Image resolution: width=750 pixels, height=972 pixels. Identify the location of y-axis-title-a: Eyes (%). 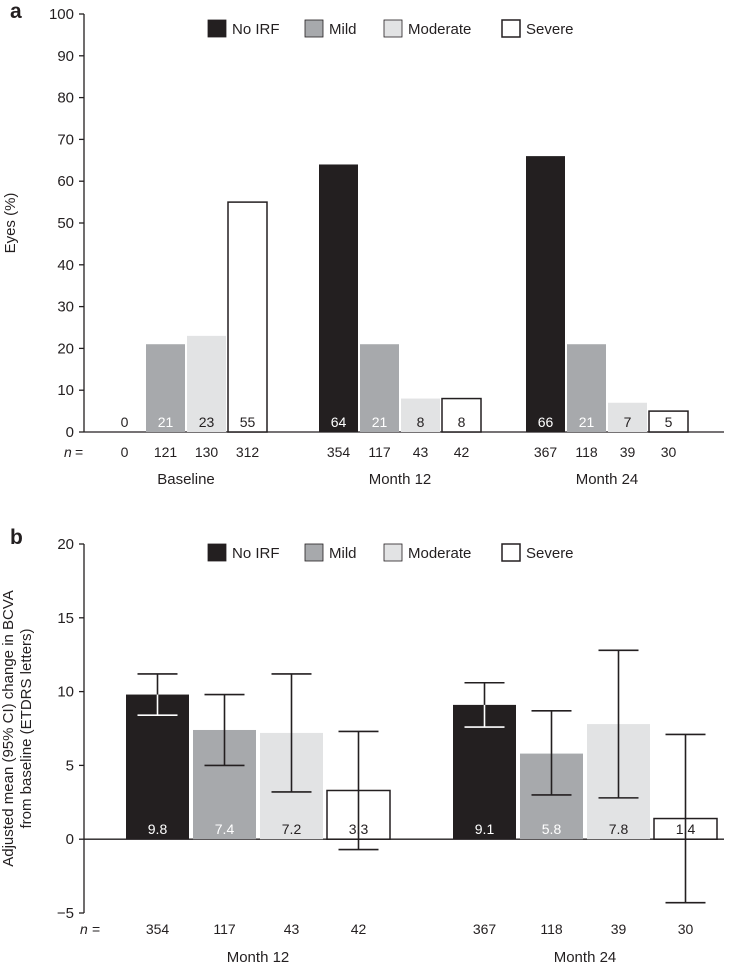
(10, 223).